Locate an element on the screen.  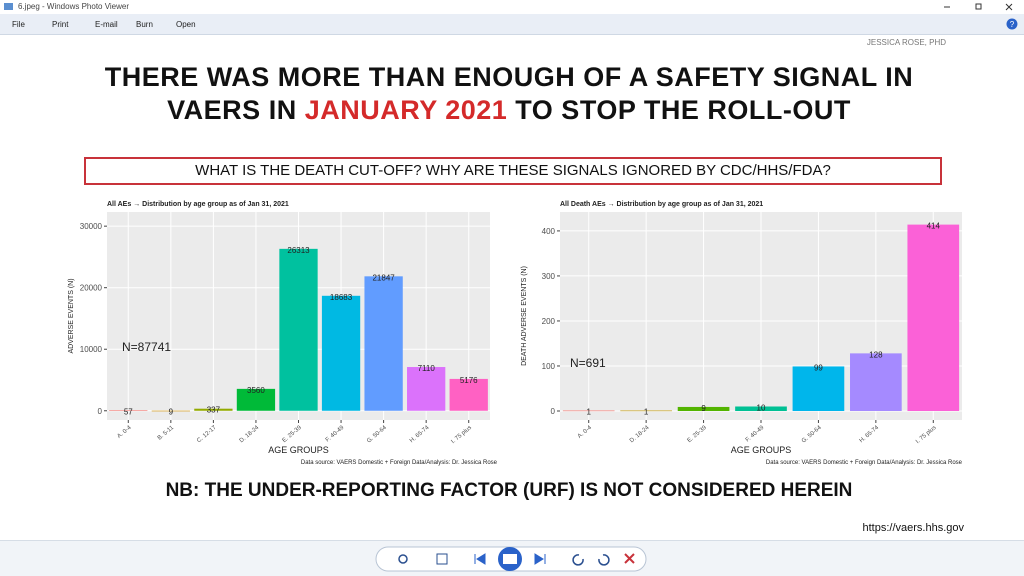
y-tick-label: 200 is located at coordinates (549, 321).